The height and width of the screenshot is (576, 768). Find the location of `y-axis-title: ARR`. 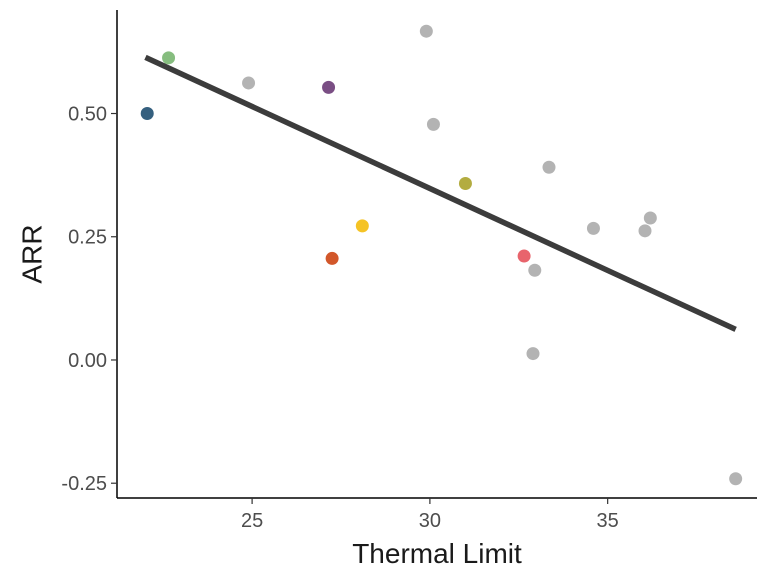

y-axis-title: ARR is located at coordinates (31, 253).